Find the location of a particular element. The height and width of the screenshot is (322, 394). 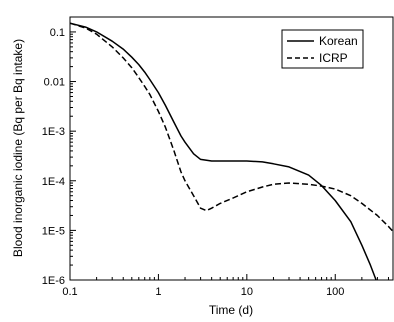

x-tick-label: 1 is located at coordinates (158, 292).